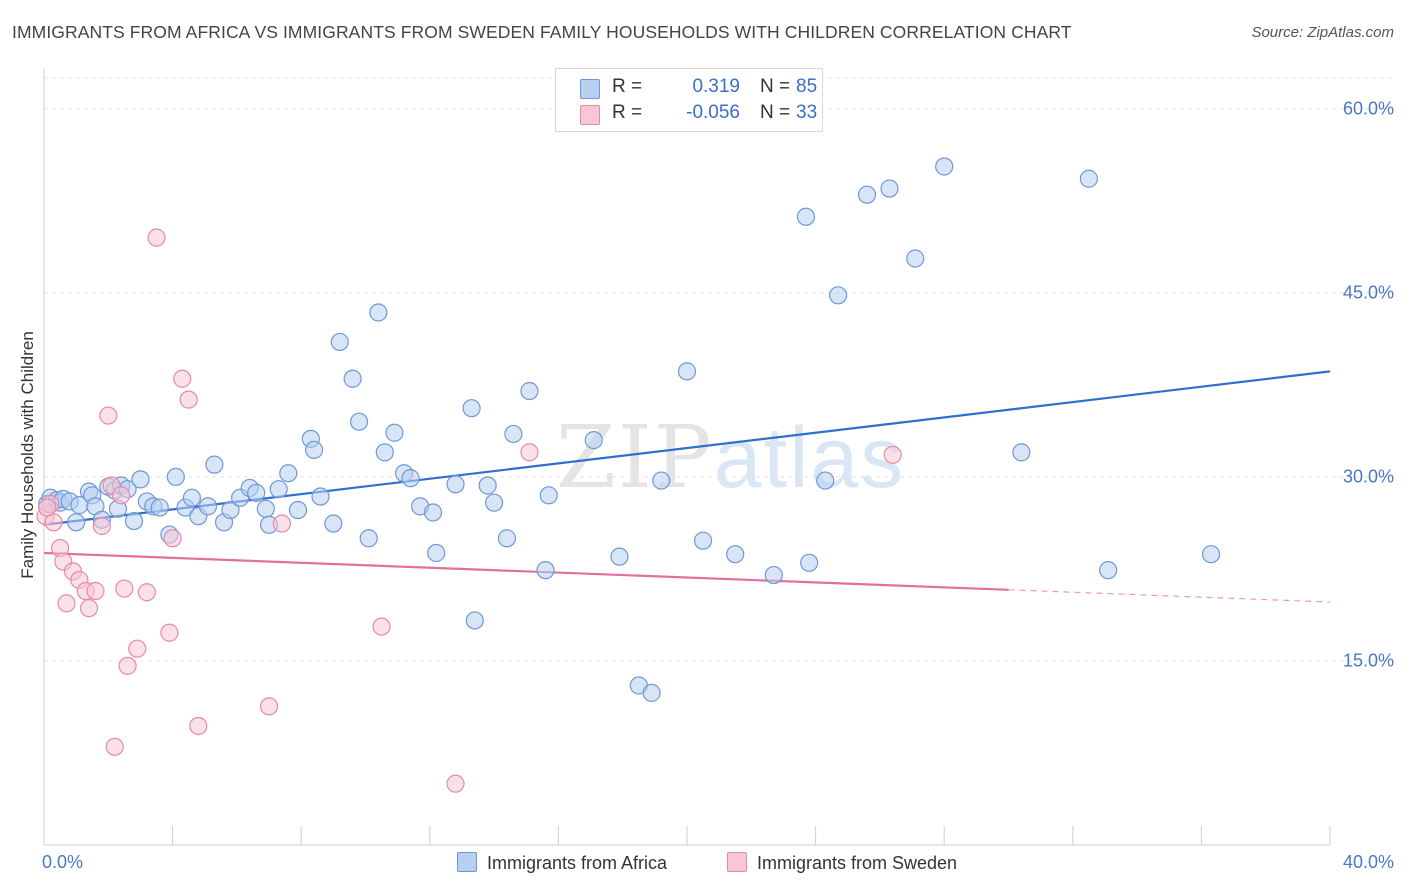  What do you see at coordinates (590, 89) in the screenshot?
I see `legend-swatch-africa` at bounding box center [590, 89].